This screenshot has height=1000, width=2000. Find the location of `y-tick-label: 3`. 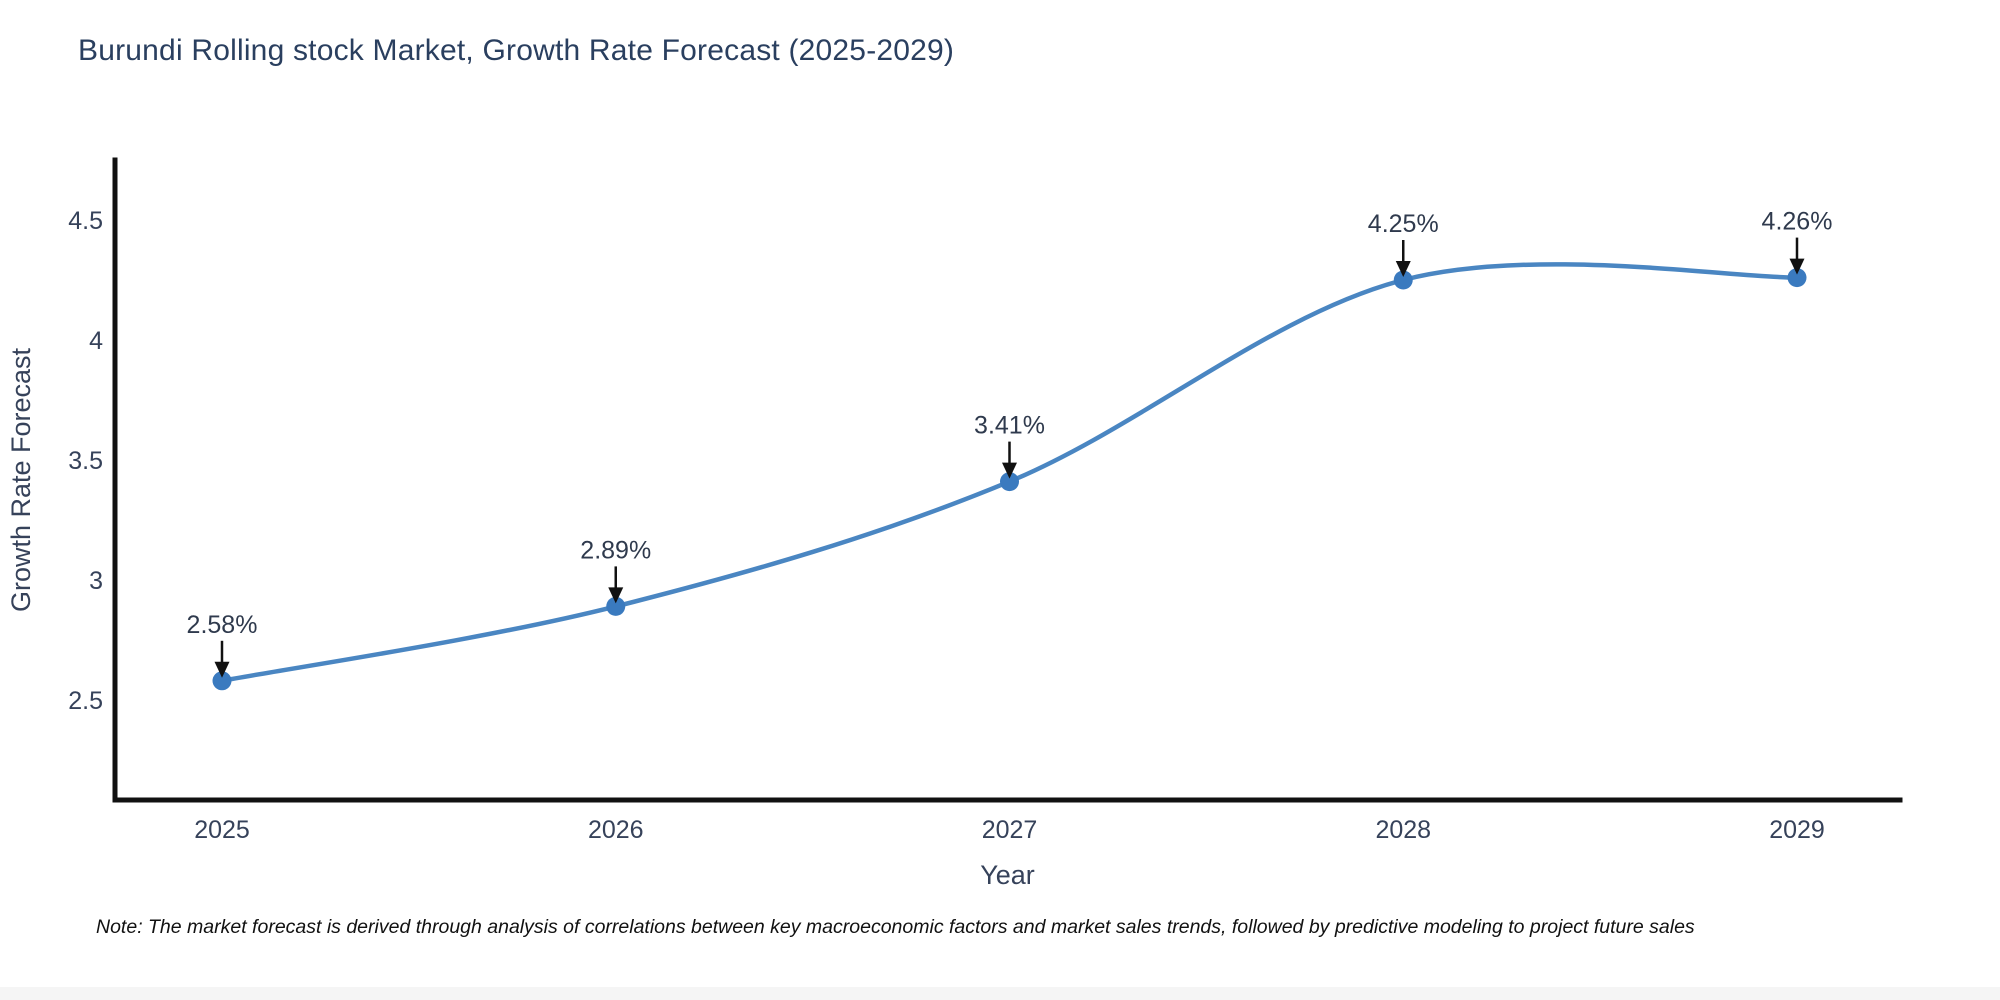

y-tick-label: 3 is located at coordinates (96, 581).